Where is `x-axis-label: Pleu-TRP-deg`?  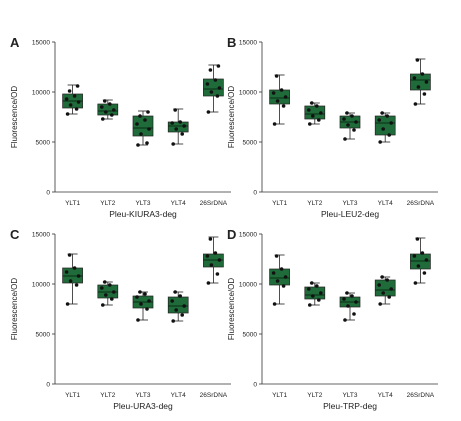
x-axis-label: Pleu-TRP-deg is located at coordinates (350, 406).